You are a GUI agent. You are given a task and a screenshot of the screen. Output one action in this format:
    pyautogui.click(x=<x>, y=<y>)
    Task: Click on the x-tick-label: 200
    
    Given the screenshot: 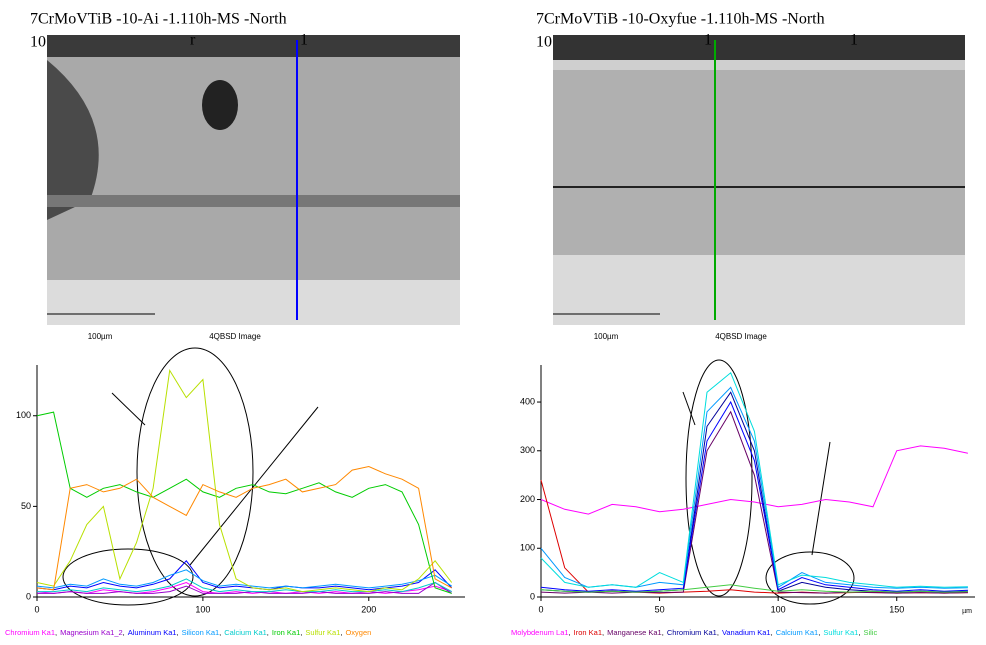 What is the action you would take?
    pyautogui.click(x=368, y=609)
    